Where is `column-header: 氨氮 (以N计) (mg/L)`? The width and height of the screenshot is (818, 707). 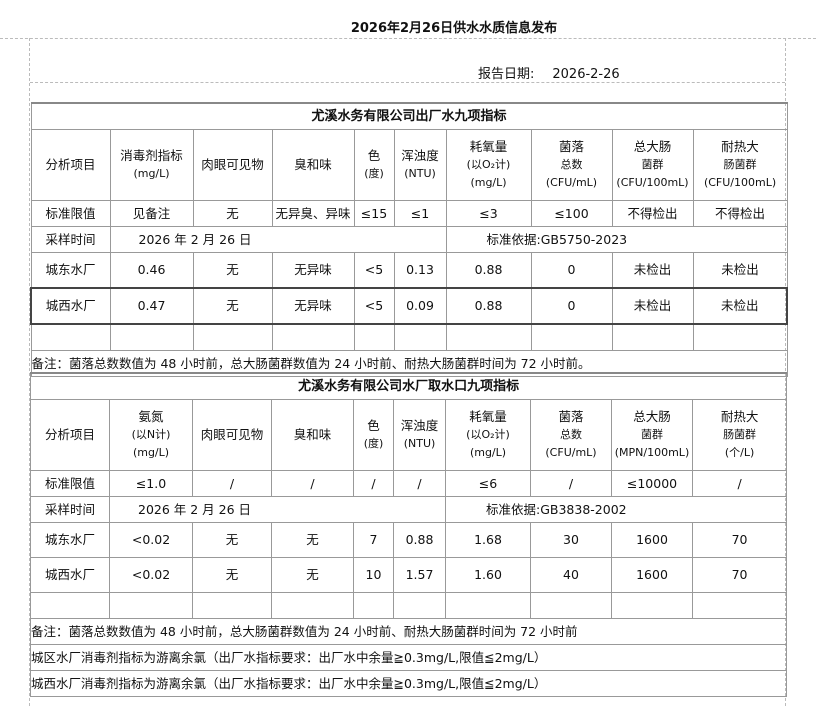 column-header: 氨氮 (以N计) (mg/L) is located at coordinates (151, 435).